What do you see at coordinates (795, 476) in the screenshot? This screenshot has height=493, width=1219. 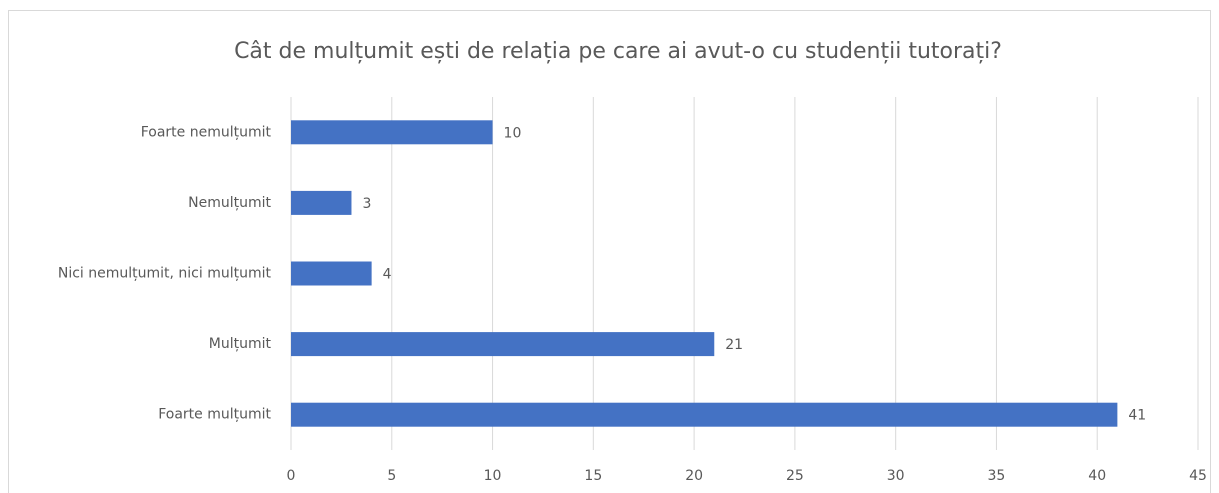 I see `x-tick-label: 25` at bounding box center [795, 476].